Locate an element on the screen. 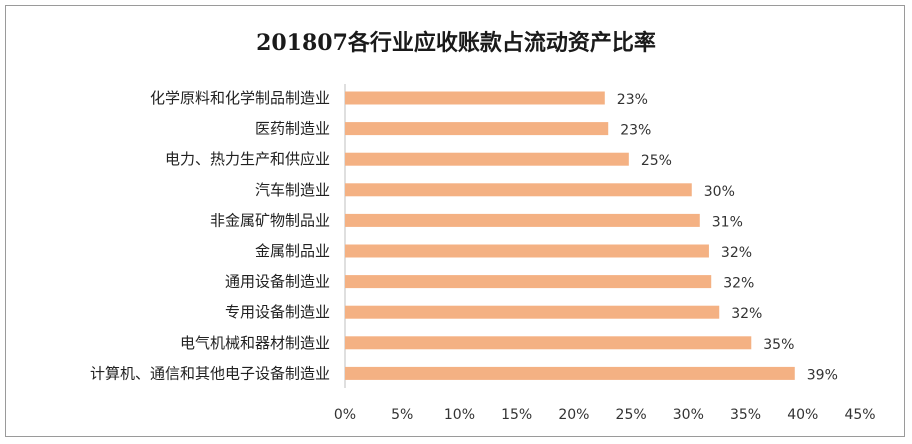 The height and width of the screenshot is (444, 912). data-label: 31% is located at coordinates (727, 222).